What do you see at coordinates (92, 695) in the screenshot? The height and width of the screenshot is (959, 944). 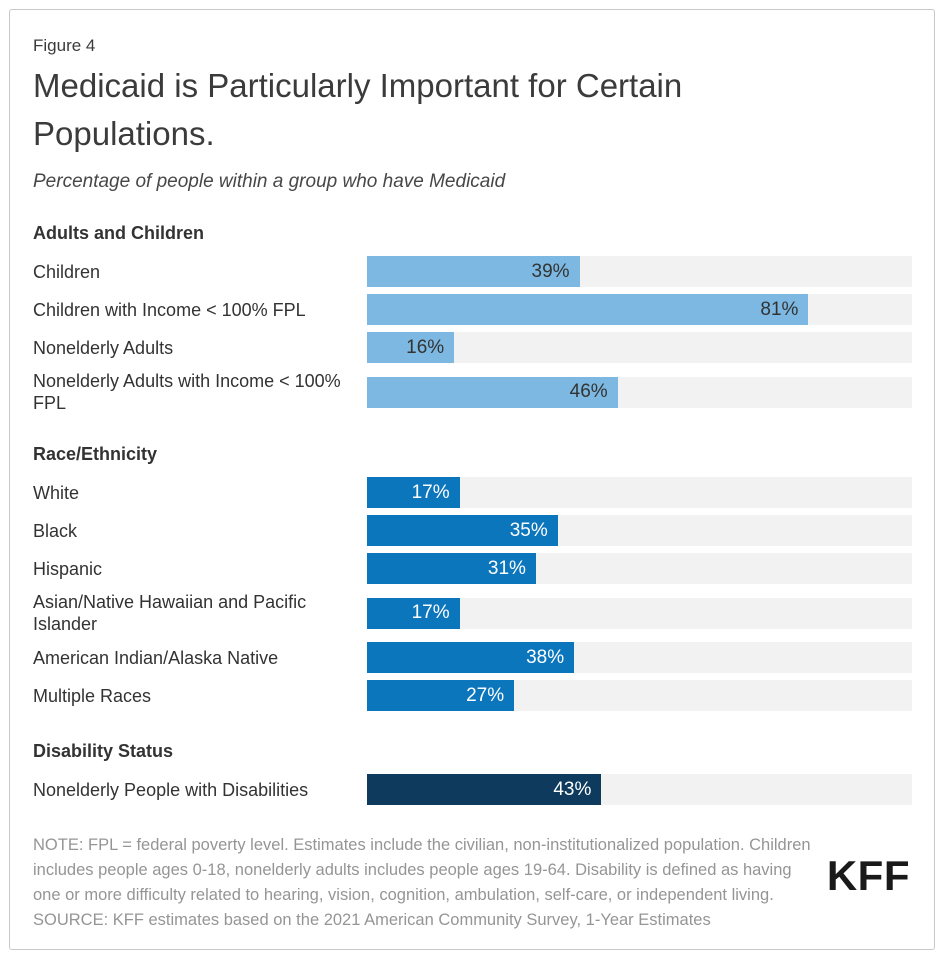 I see `bar-row-label: Multiple Races` at bounding box center [92, 695].